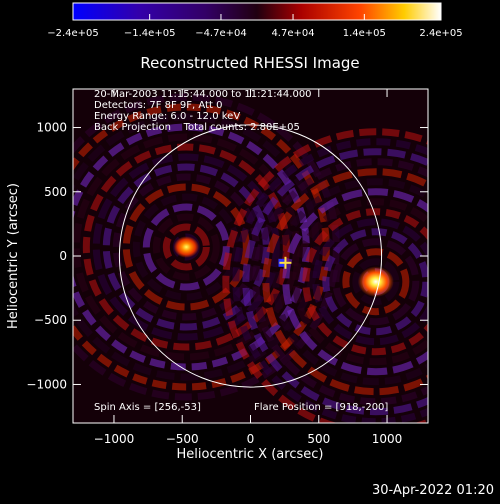  Describe the element at coordinates (50, 320) in the screenshot. I see `y-tick-label: −500` at that location.